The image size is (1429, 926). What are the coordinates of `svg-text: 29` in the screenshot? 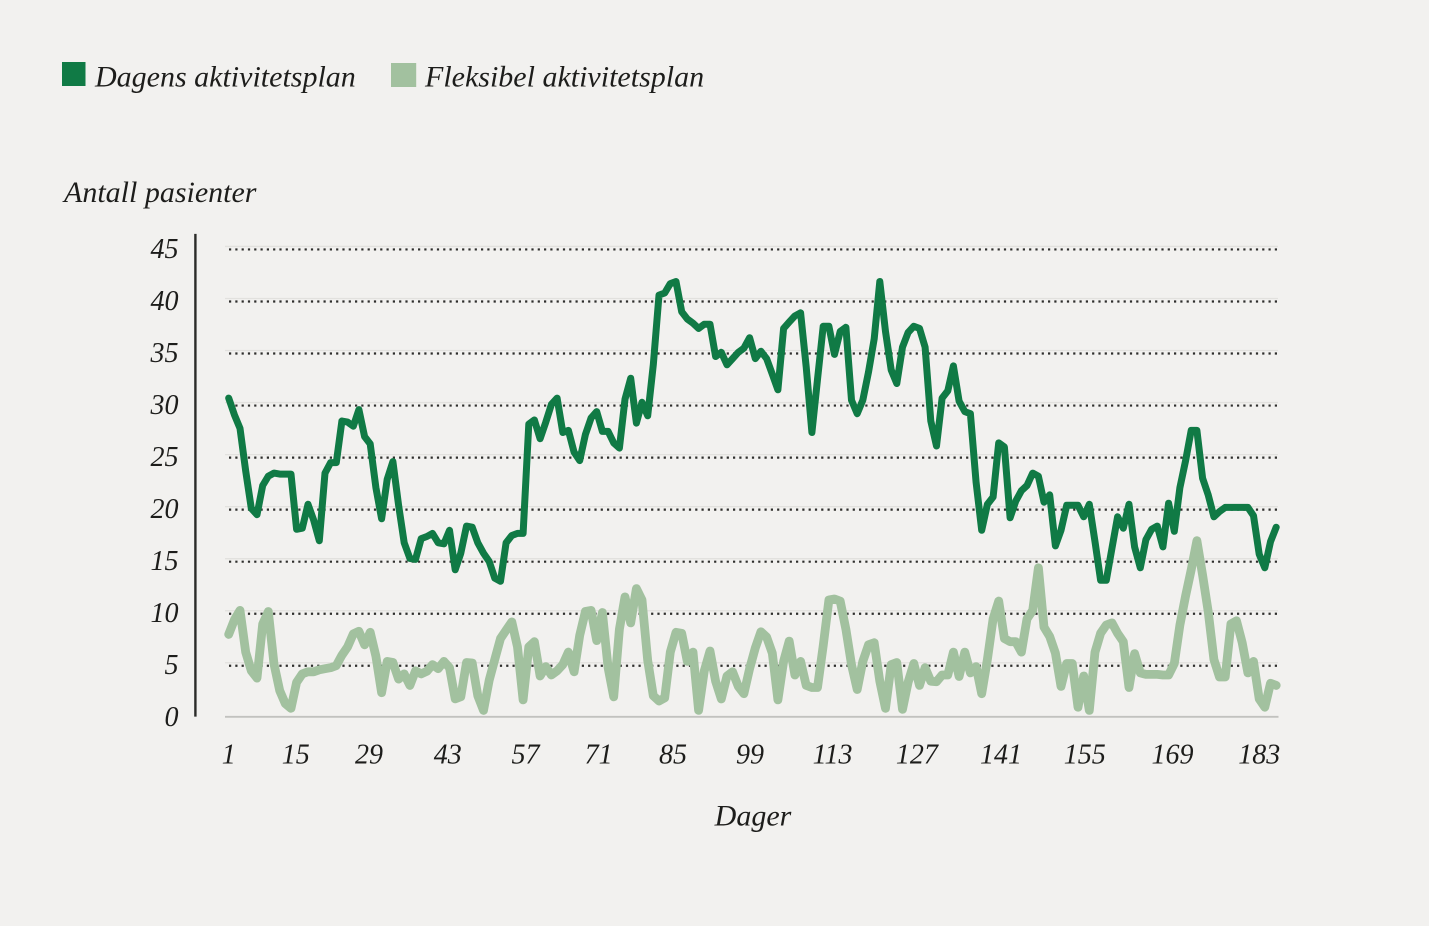 It's located at (369, 755).